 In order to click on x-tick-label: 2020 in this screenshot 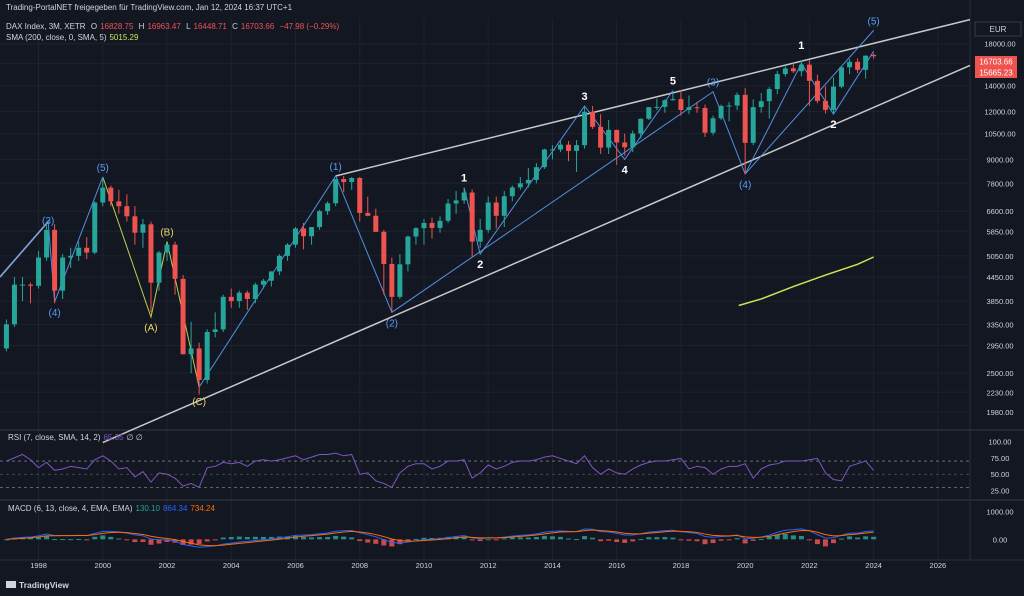, I will do `click(745, 565)`.